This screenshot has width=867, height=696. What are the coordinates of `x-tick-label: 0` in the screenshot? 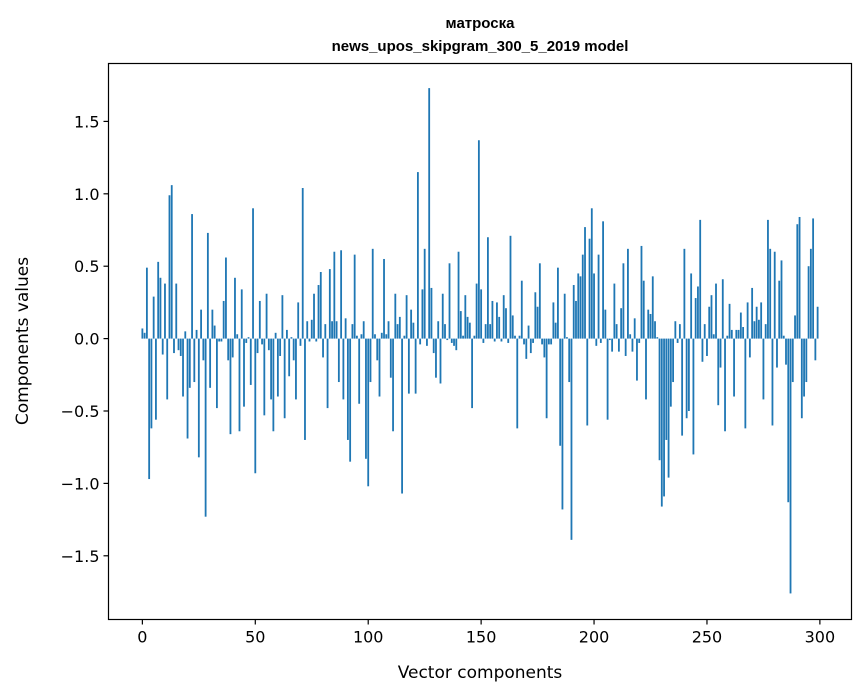 It's located at (142, 637).